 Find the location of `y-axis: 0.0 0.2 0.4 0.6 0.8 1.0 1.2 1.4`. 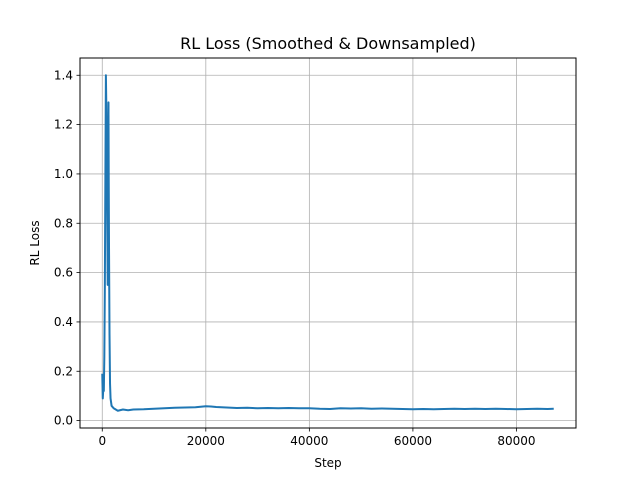

y-axis: 0.0 0.2 0.4 0.6 0.8 1.0 1.2 1.4 is located at coordinates (67, 248).